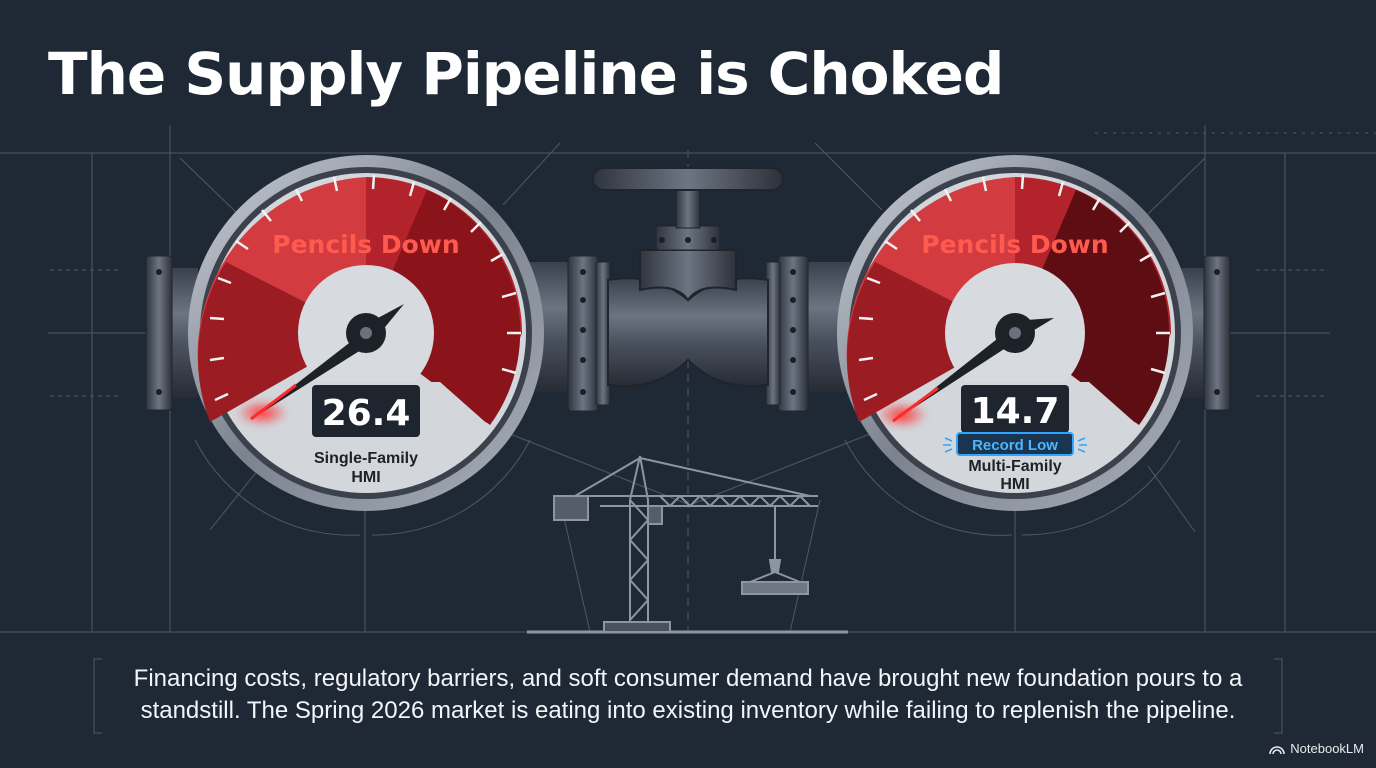  I want to click on value-left: 26.4, so click(366, 413).